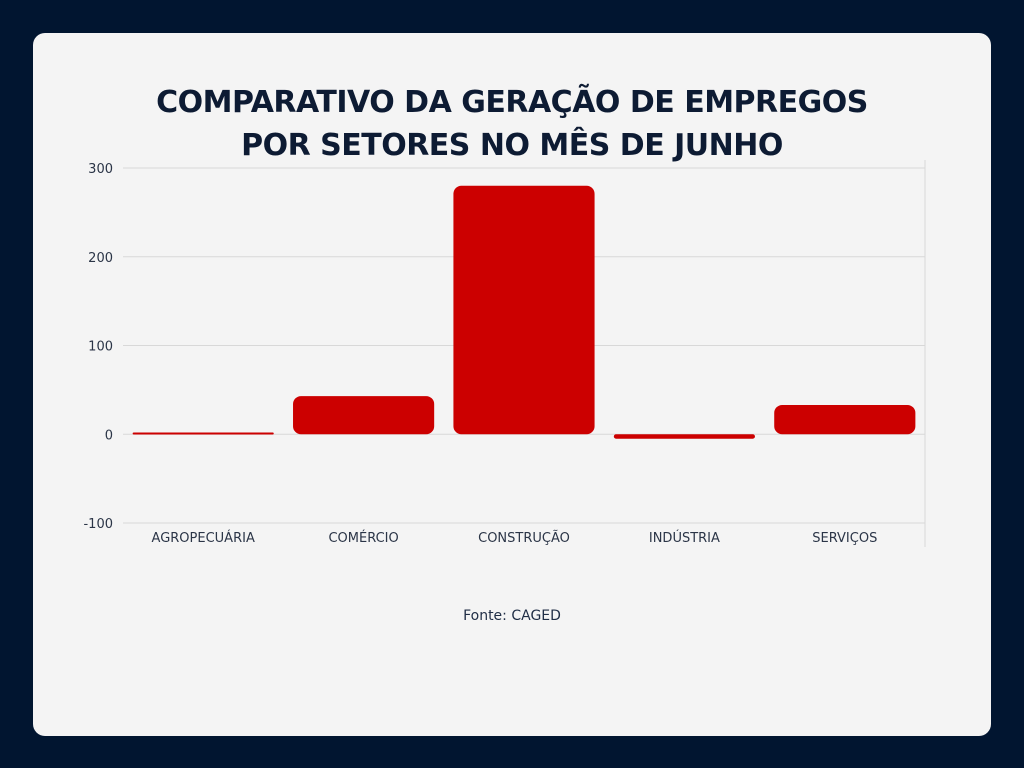 The height and width of the screenshot is (768, 1024). I want to click on y-tick-label: -100, so click(98, 524).